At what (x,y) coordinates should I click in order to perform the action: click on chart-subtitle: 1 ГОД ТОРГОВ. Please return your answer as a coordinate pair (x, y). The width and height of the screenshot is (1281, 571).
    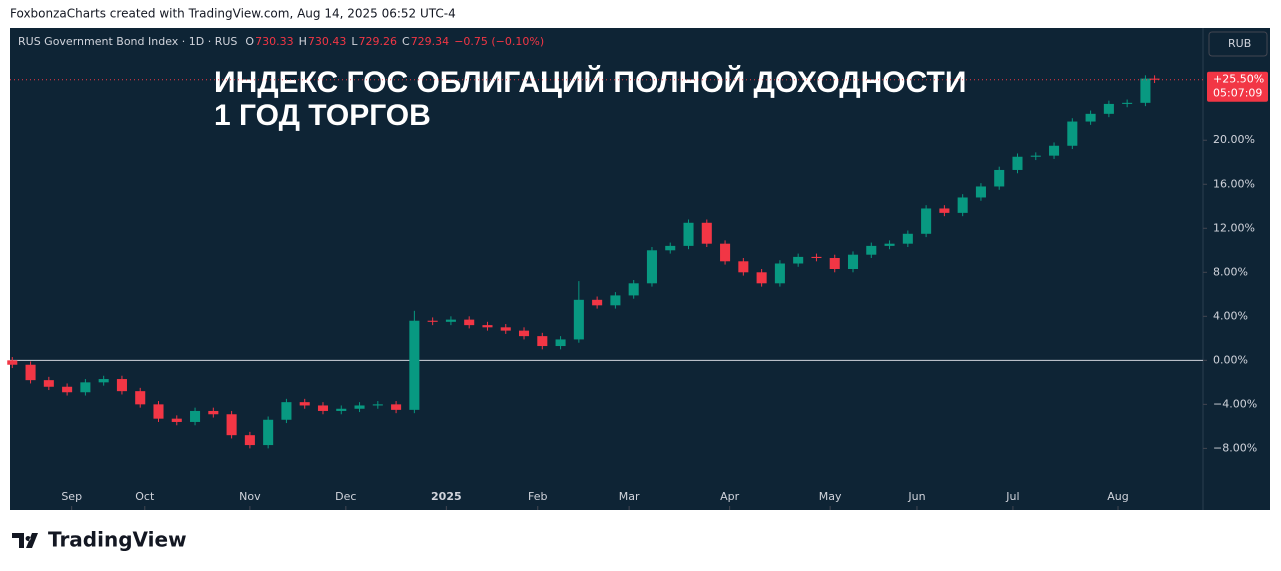
    Looking at the image, I should click on (322, 115).